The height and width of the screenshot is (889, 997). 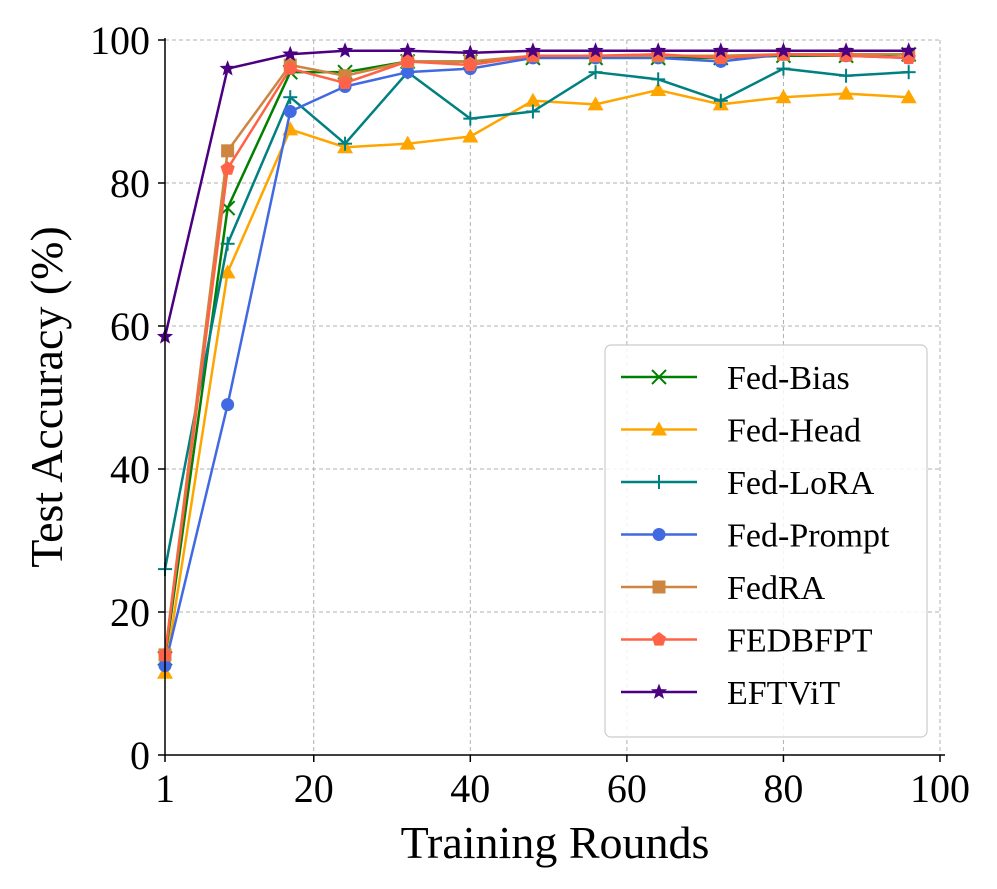 I want to click on legend-label: Fed-LoRA, so click(x=801, y=483).